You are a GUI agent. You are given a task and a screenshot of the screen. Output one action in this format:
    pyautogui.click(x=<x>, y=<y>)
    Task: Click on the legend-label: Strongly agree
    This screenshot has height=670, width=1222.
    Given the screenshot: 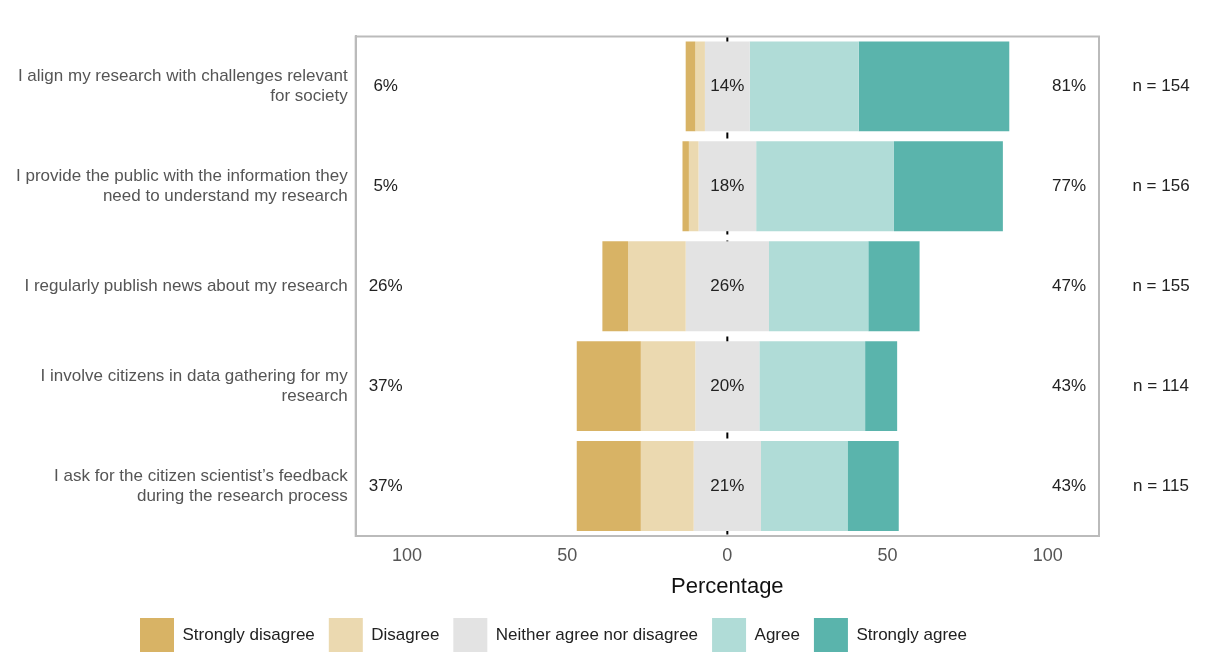 What is the action you would take?
    pyautogui.click(x=912, y=634)
    